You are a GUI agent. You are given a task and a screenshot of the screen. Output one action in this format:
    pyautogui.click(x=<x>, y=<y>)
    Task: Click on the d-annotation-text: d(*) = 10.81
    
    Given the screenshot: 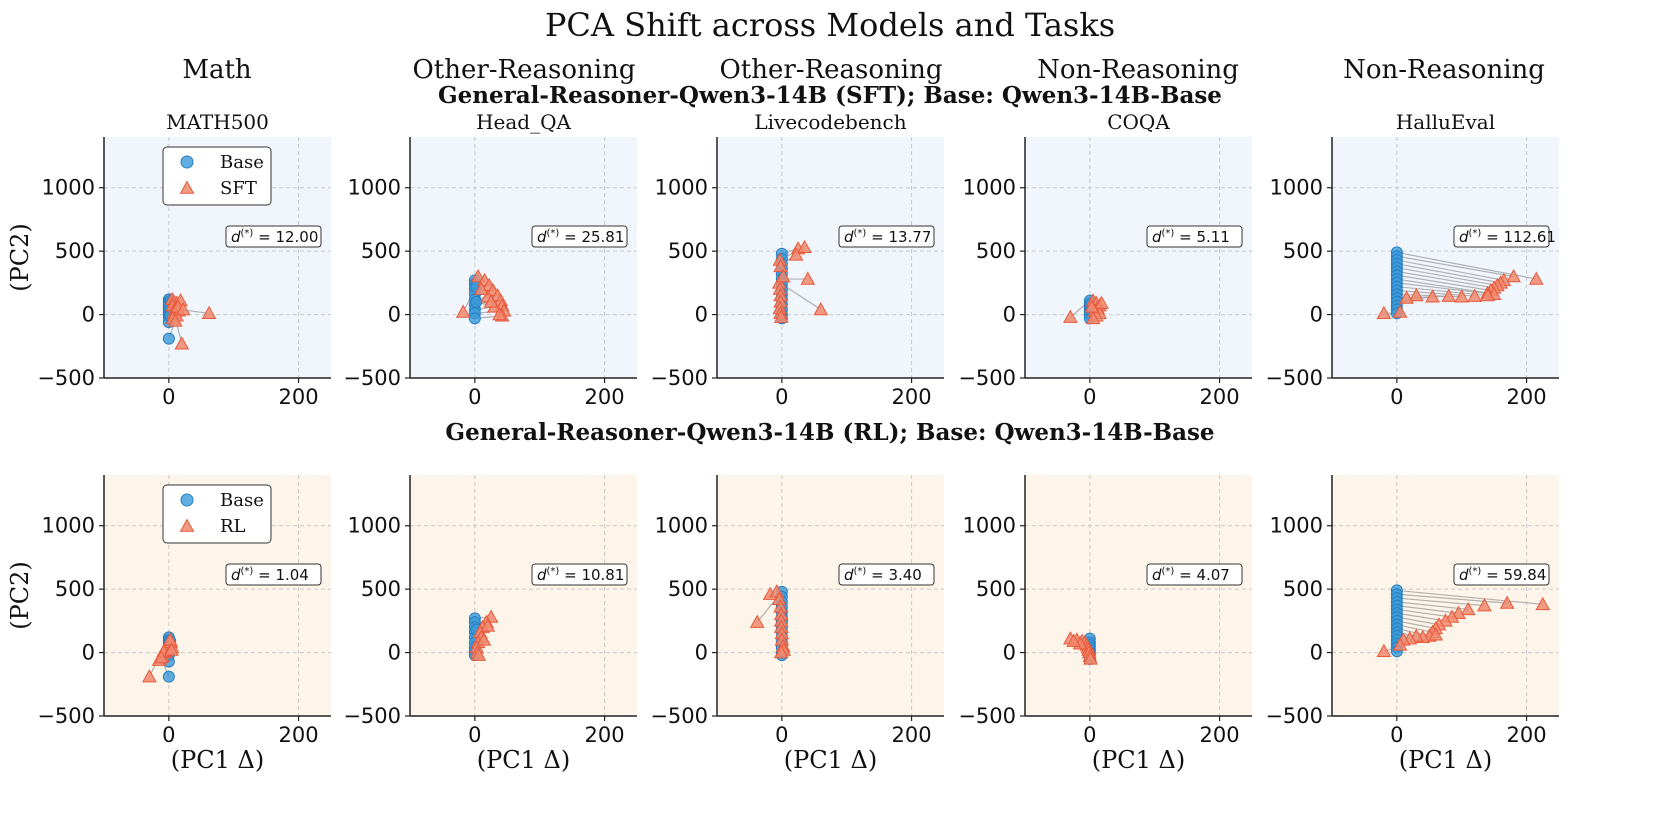 What is the action you would take?
    pyautogui.click(x=580, y=575)
    